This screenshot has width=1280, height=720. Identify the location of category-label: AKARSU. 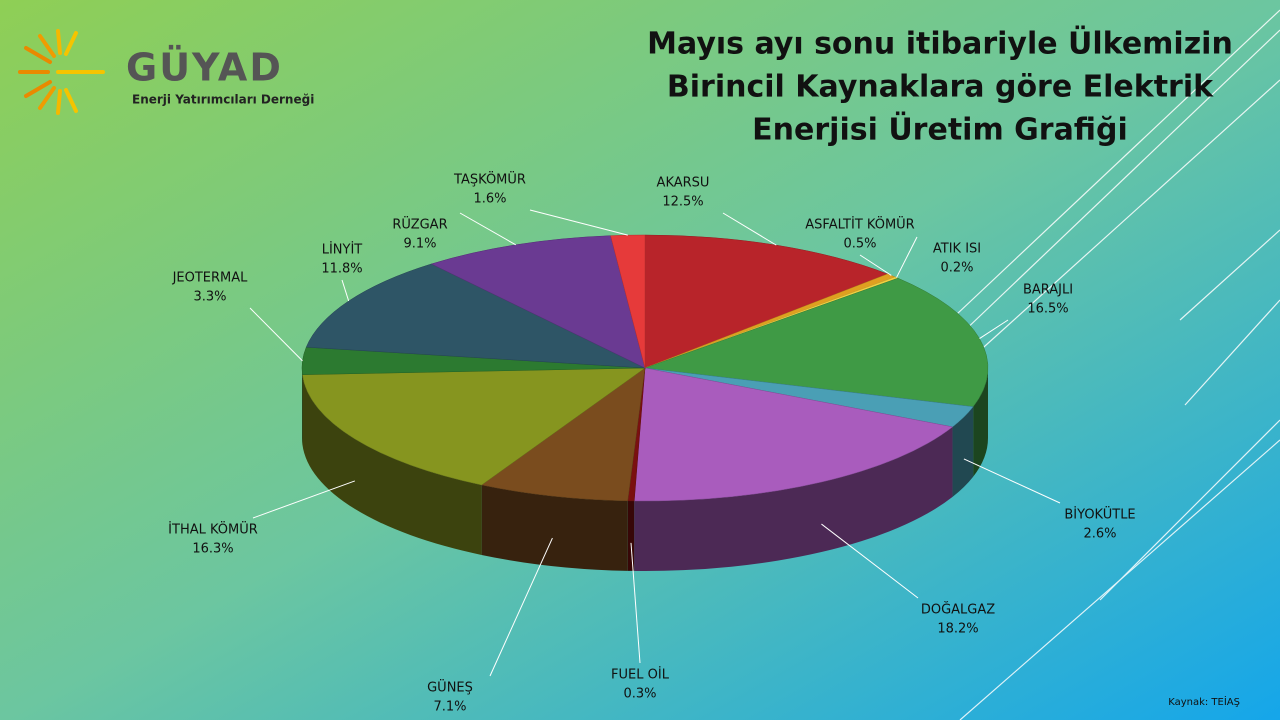
(683, 183).